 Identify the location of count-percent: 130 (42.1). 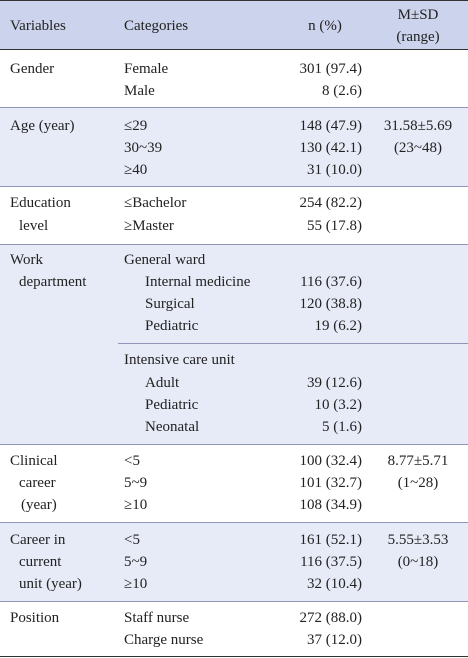
(331, 148).